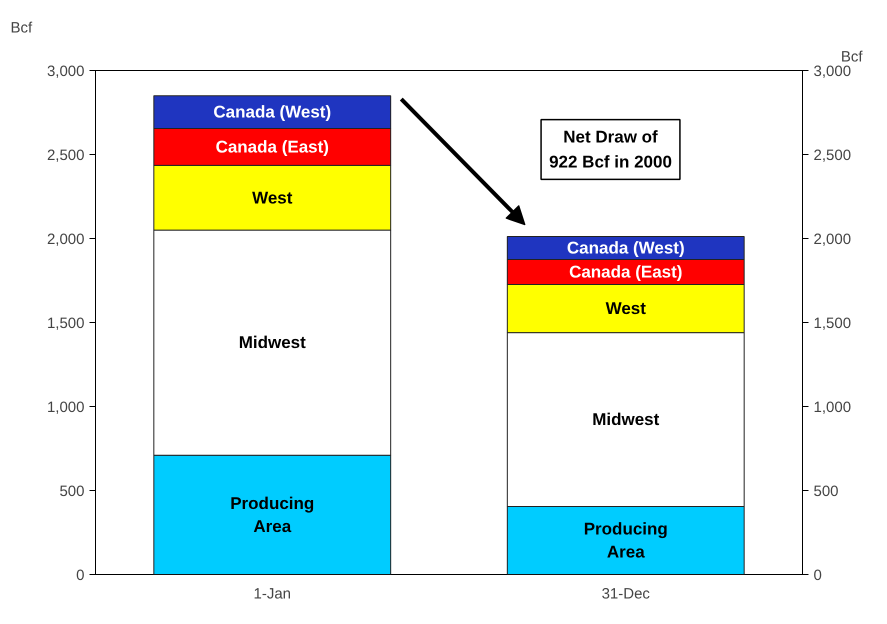 This screenshot has height=624, width=887. Describe the element at coordinates (65, 323) in the screenshot. I see `y-tick-label: 1,500` at that location.